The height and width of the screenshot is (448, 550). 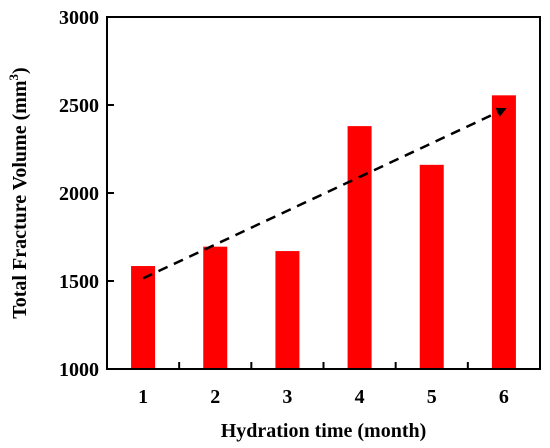 What do you see at coordinates (79, 282) in the screenshot?
I see `y-tick-label: 1500` at bounding box center [79, 282].